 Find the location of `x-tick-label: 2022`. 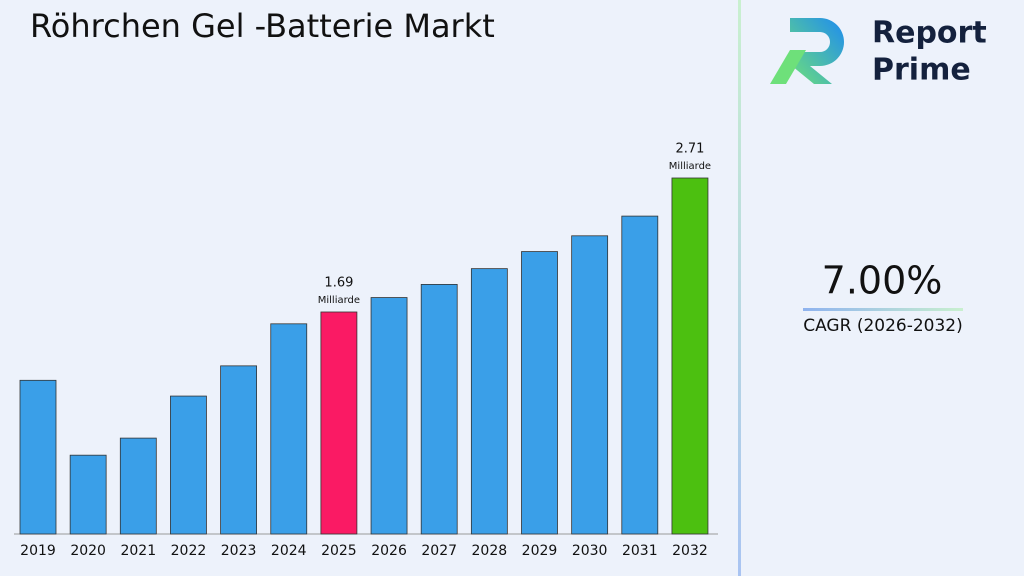

x-tick-label: 2022 is located at coordinates (189, 551).